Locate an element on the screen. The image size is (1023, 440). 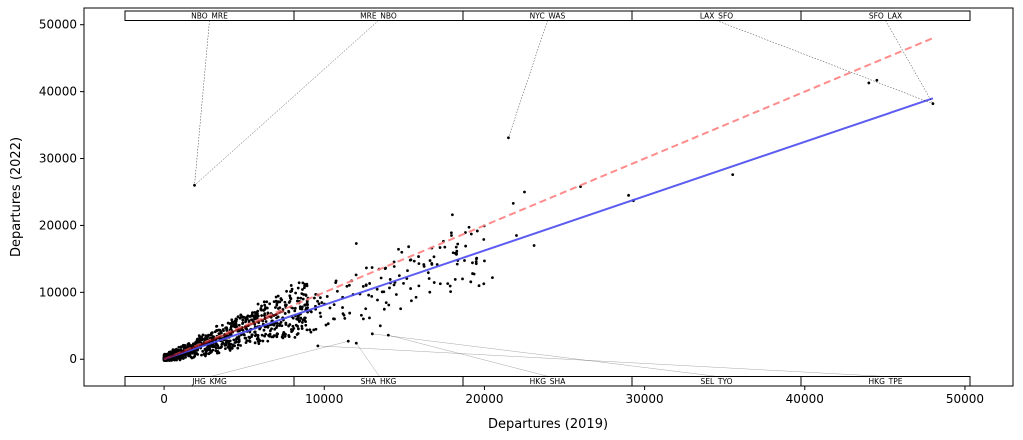
x-axis-label: Departures (2019) is located at coordinates (548, 424).